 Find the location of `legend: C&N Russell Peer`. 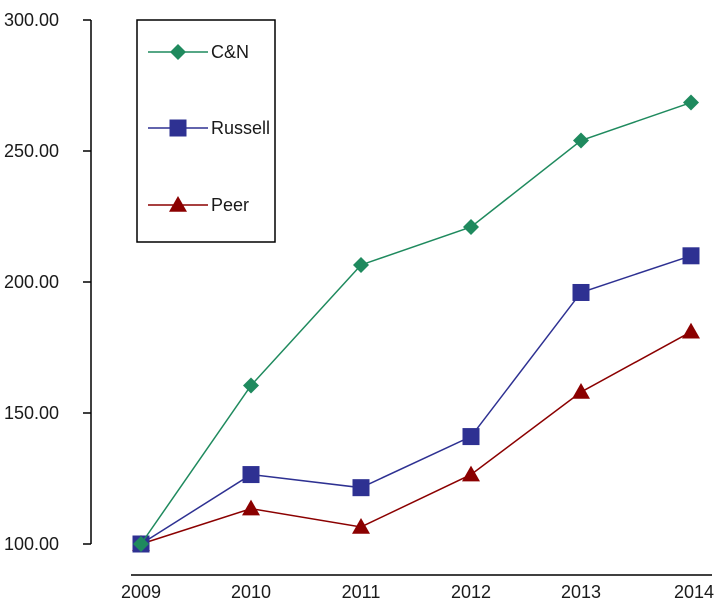

legend: C&N Russell Peer is located at coordinates (206, 131).